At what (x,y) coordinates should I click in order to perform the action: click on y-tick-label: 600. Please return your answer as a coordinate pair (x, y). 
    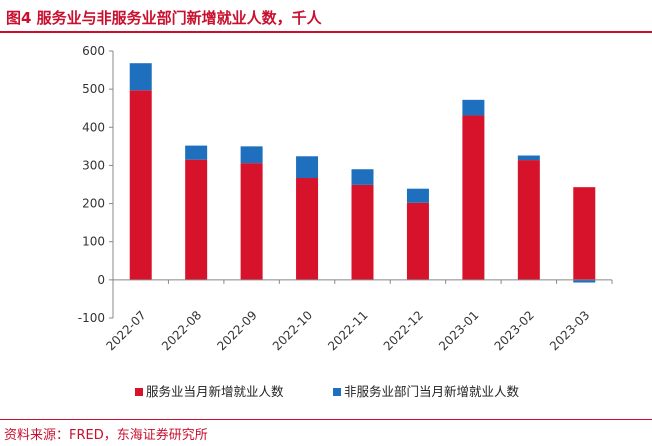
    Looking at the image, I should click on (93, 51).